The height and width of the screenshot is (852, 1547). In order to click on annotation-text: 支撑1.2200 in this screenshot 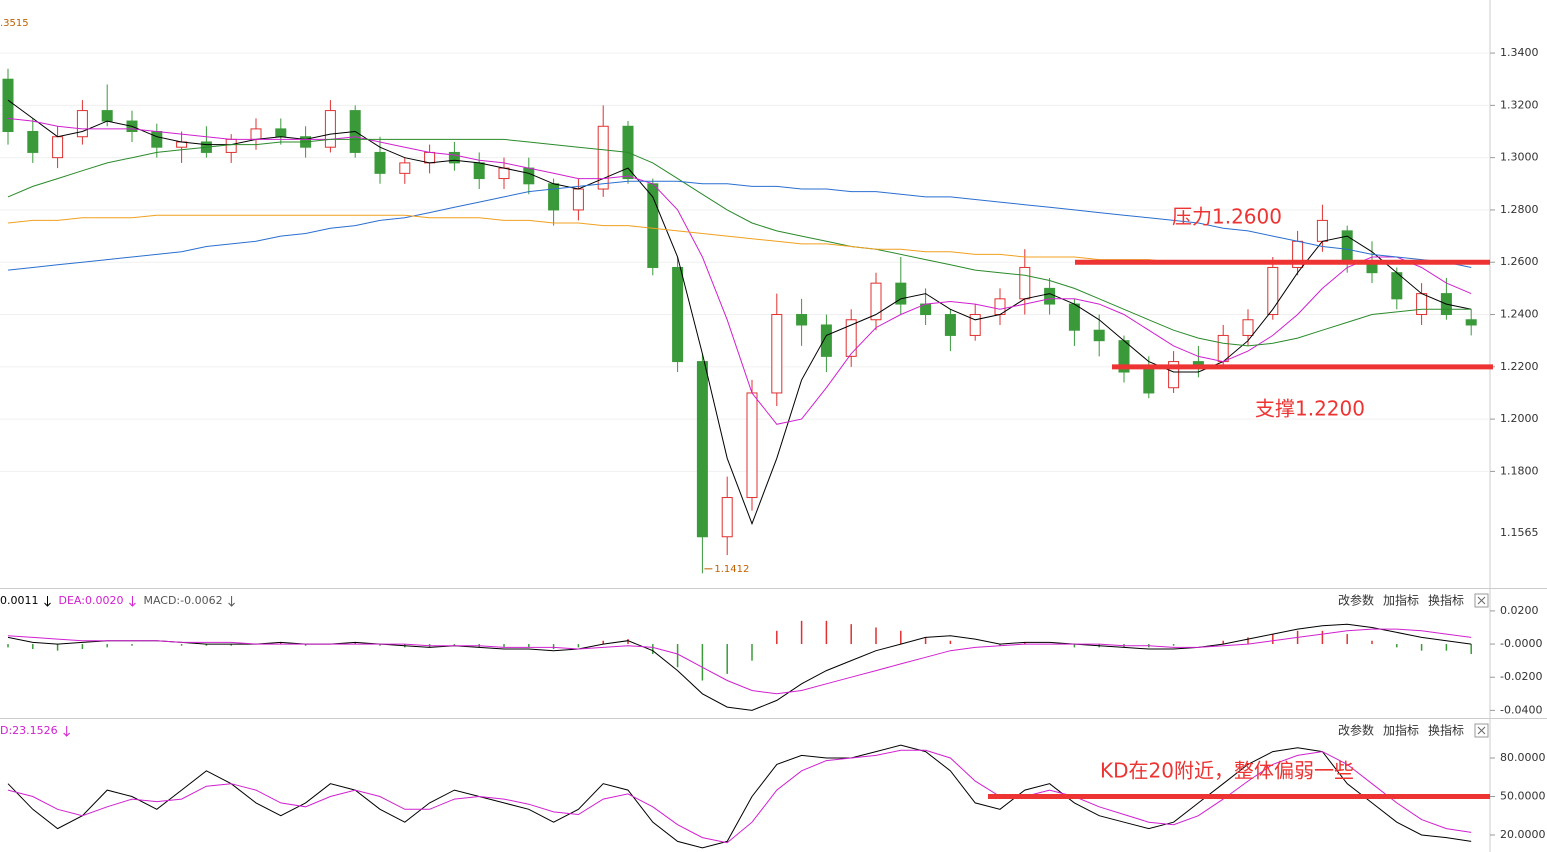, I will do `click(1310, 409)`.